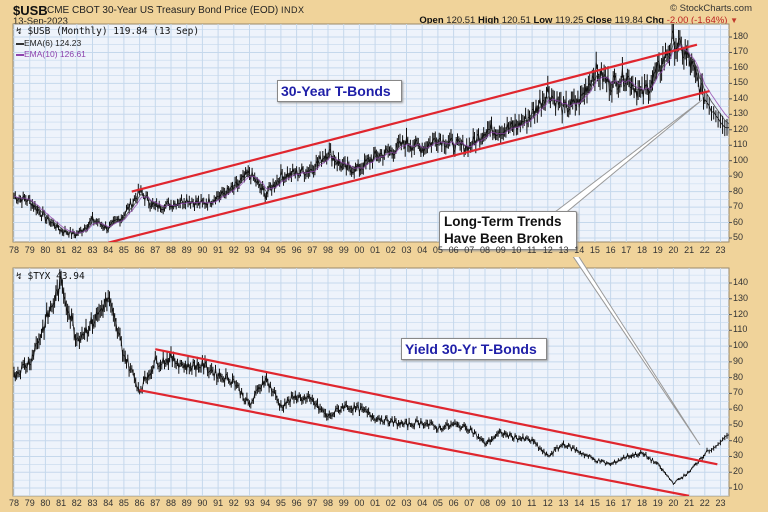 This screenshot has height=512, width=768. I want to click on x-tick-label: 96, so click(296, 503).